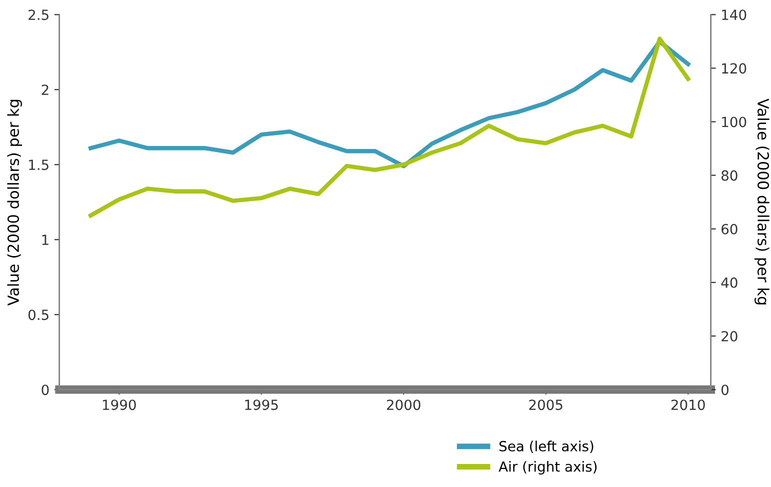  What do you see at coordinates (725, 390) in the screenshot?
I see `y2-tick-label: 0` at bounding box center [725, 390].